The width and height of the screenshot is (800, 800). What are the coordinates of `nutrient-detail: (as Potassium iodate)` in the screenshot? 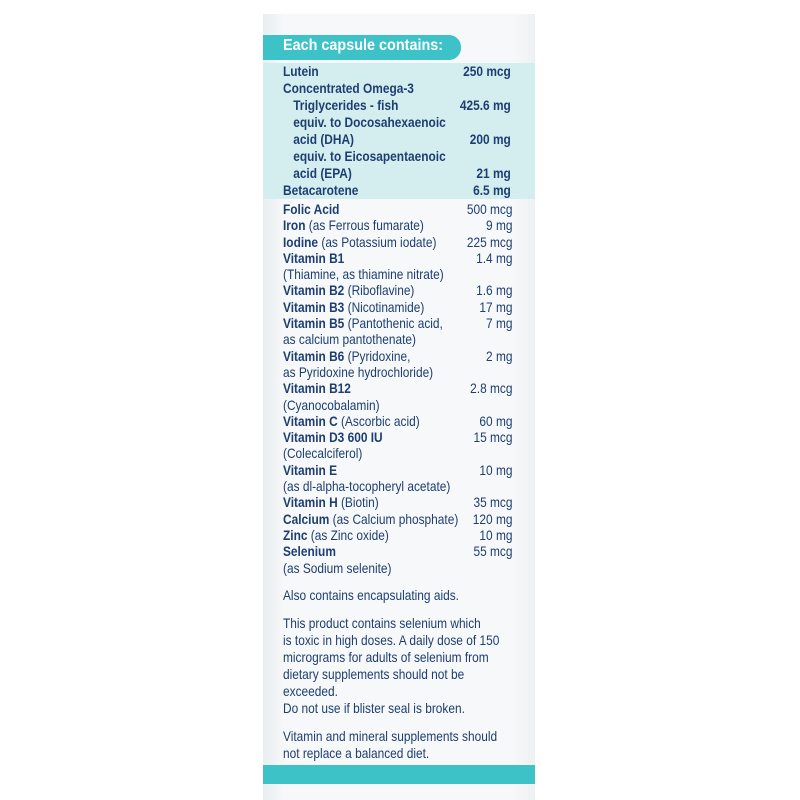 It's located at (379, 241).